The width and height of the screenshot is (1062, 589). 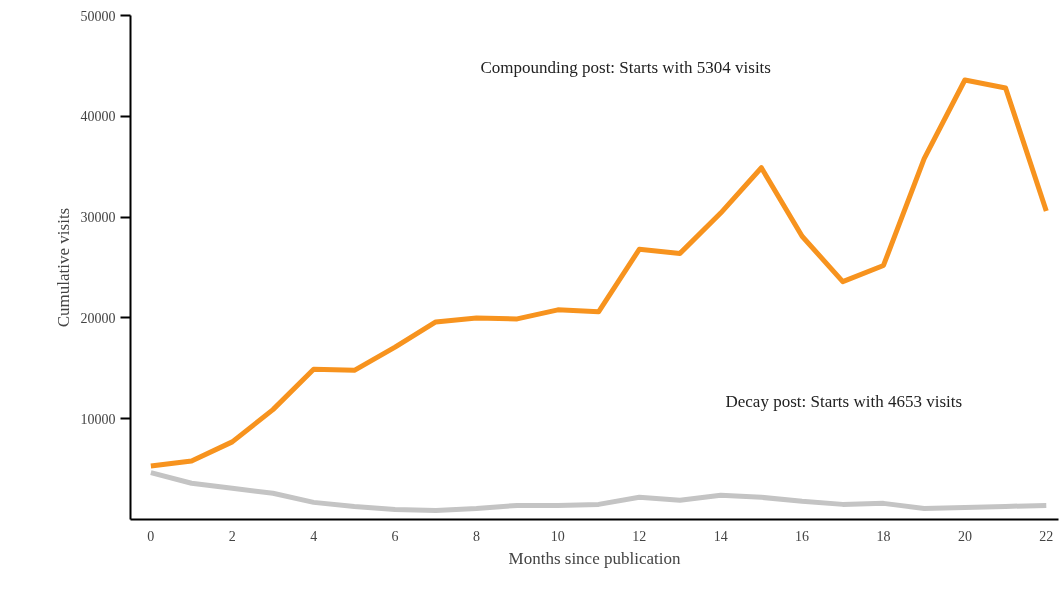 I want to click on x-axis-title: Months since publication, so click(x=594, y=558).